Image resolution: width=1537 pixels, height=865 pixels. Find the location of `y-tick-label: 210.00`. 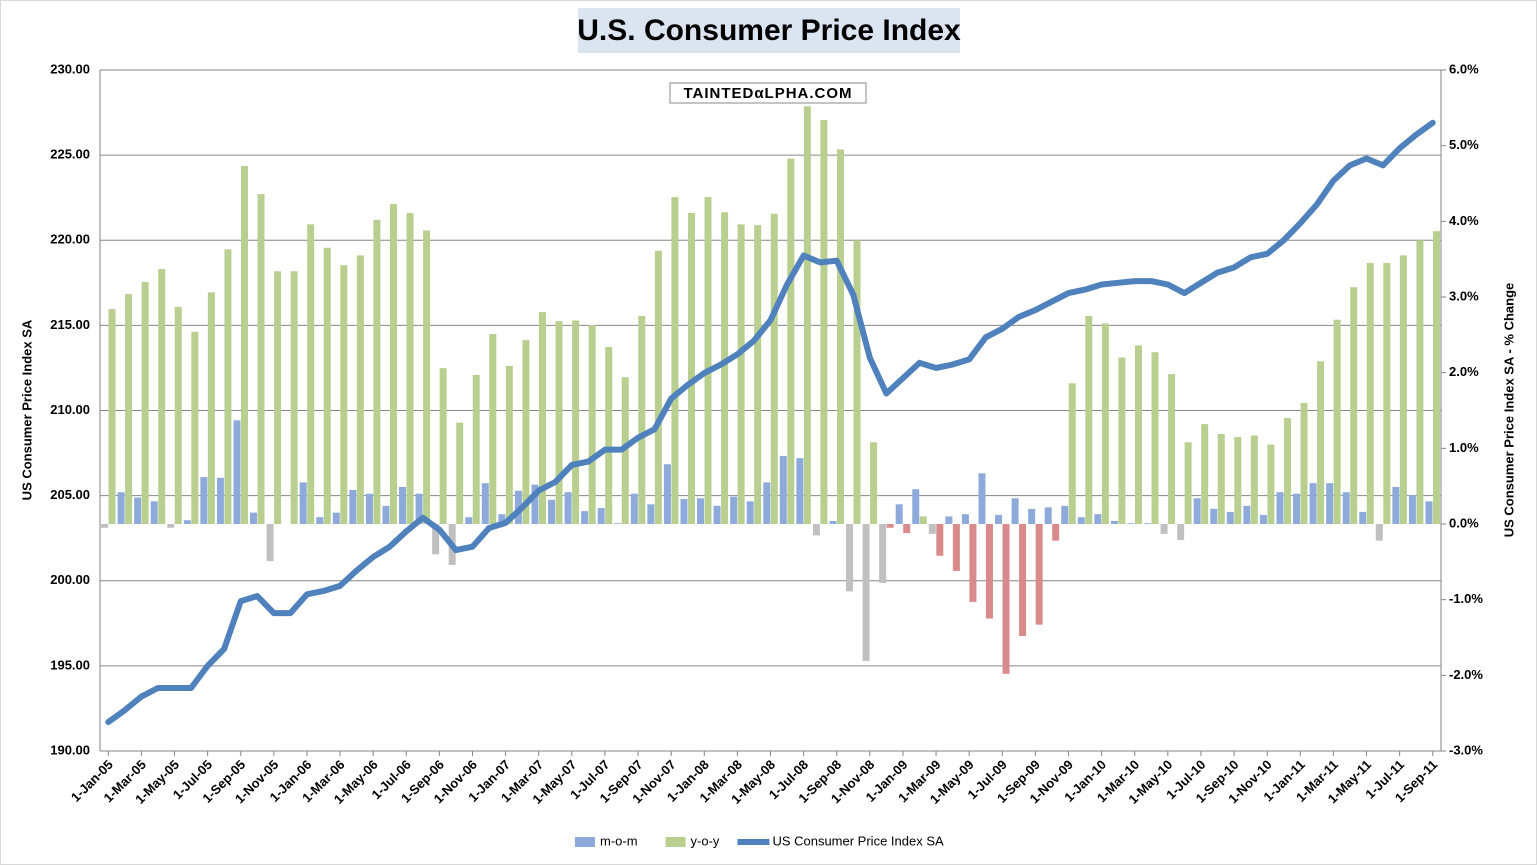

y-tick-label: 210.00 is located at coordinates (70, 409).